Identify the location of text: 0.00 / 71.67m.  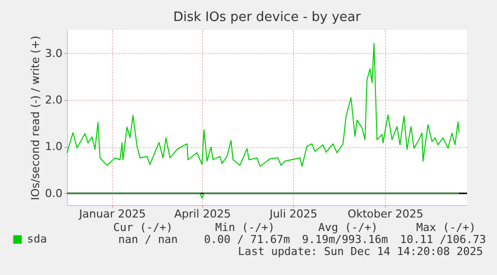
(247, 239).